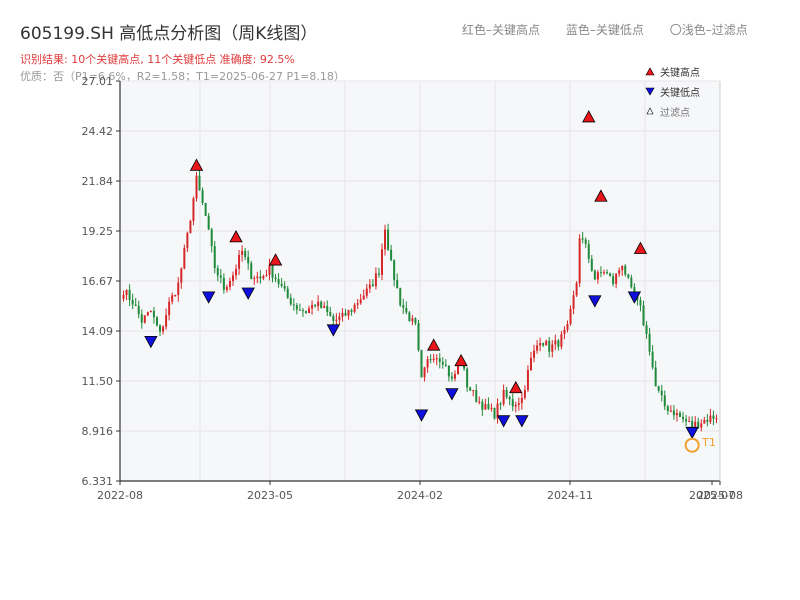 Image resolution: width=800 pixels, height=600 pixels. Describe the element at coordinates (98, 281) in the screenshot. I see `y-tick-label: 16.67` at that location.